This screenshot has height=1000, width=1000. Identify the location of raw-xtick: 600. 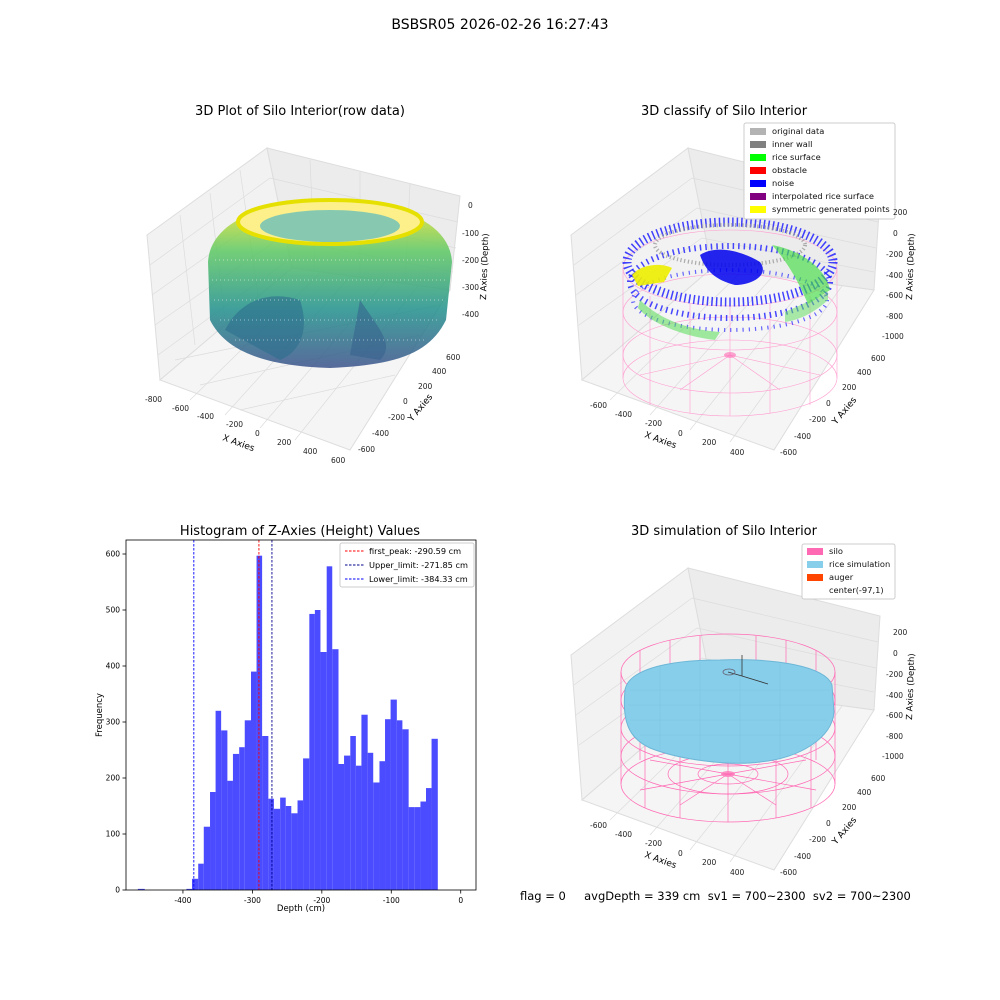
(338, 460).